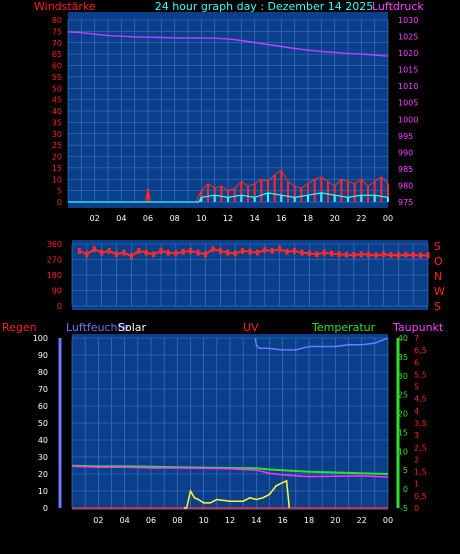 This screenshot has width=460, height=554. What do you see at coordinates (403, 432) in the screenshot?
I see `y-tick-label-temp: 15` at bounding box center [403, 432].